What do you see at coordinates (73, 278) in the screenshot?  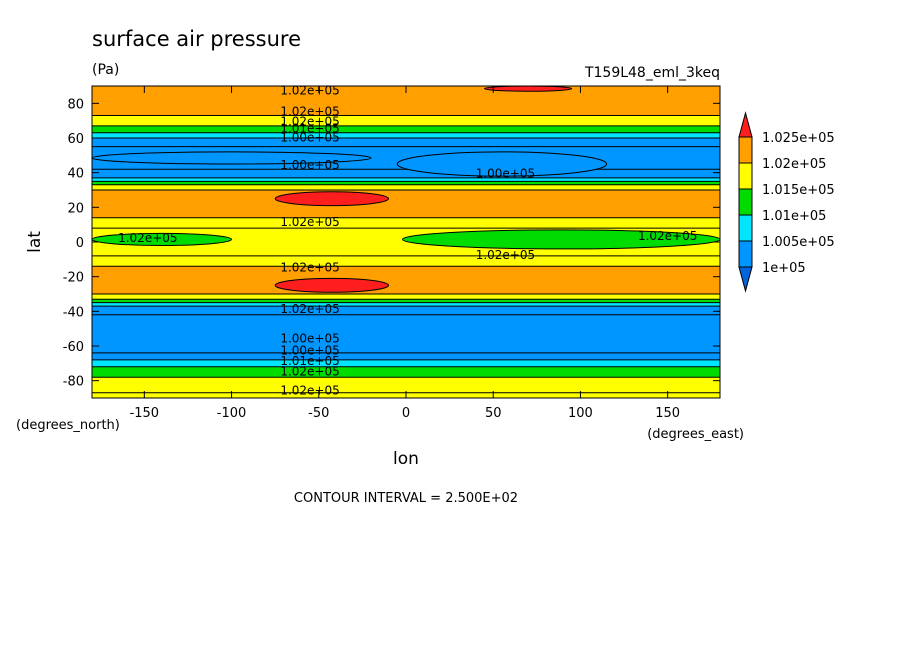 I see `y-tick-label: -20` at bounding box center [73, 278].